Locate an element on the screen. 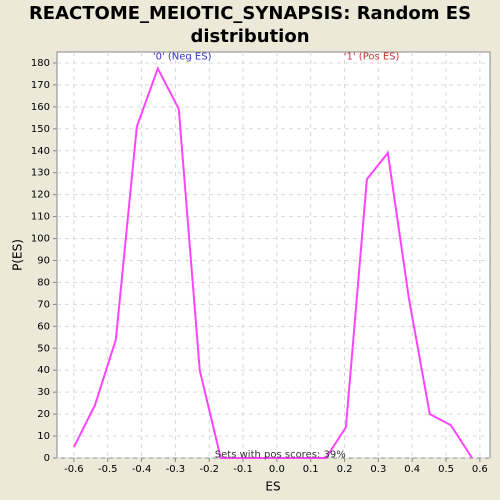 The width and height of the screenshot is (500, 500). x-tick-label: -0.1 is located at coordinates (243, 469).